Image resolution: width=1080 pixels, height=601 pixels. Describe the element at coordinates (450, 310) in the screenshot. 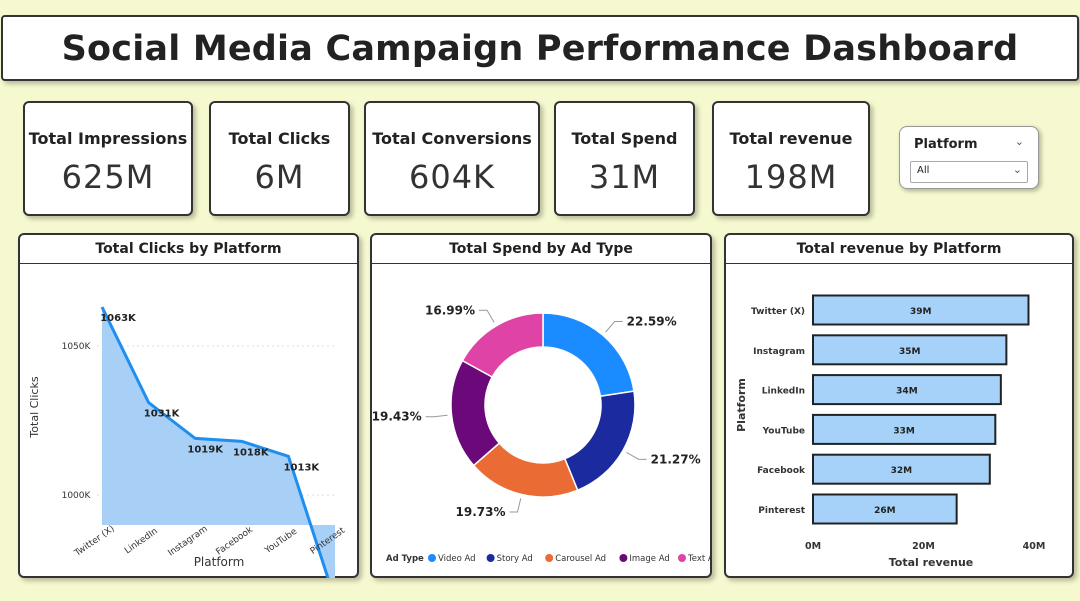

I see `slice-label: 16.99%` at that location.